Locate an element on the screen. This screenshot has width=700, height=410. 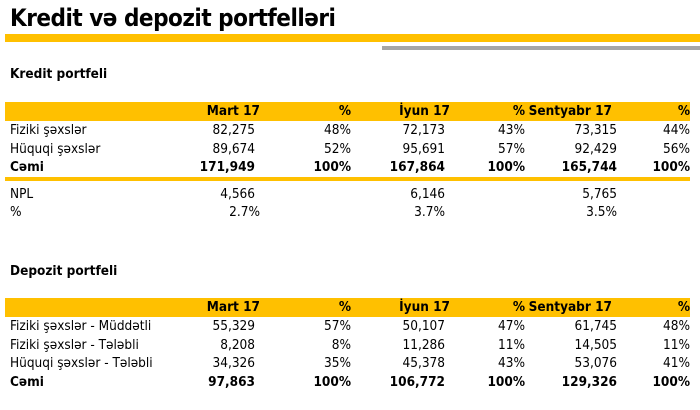
cell: 55,329 is located at coordinates (233, 326).